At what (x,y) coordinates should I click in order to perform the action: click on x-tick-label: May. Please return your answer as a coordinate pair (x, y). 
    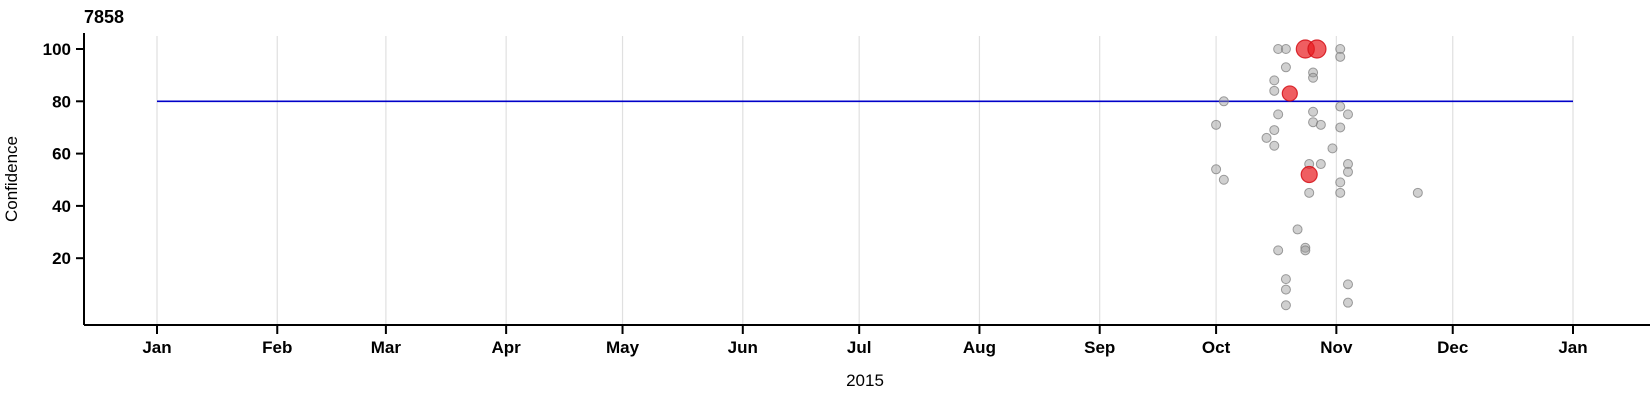
    Looking at the image, I should click on (623, 347).